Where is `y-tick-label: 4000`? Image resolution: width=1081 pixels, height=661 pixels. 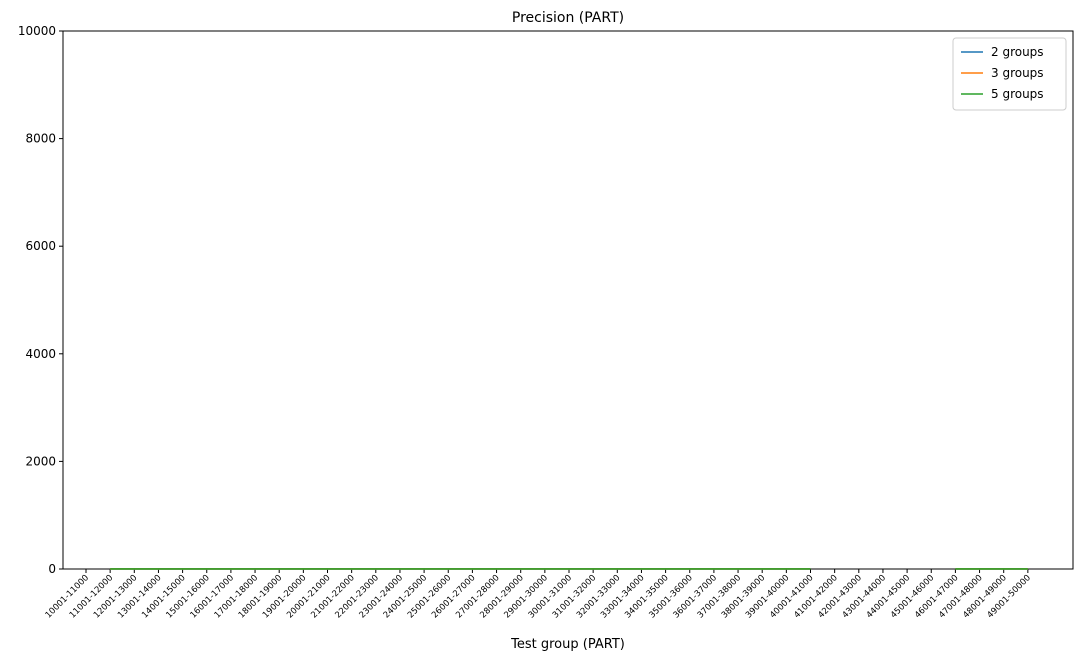 y-tick-label: 4000 is located at coordinates (40, 354).